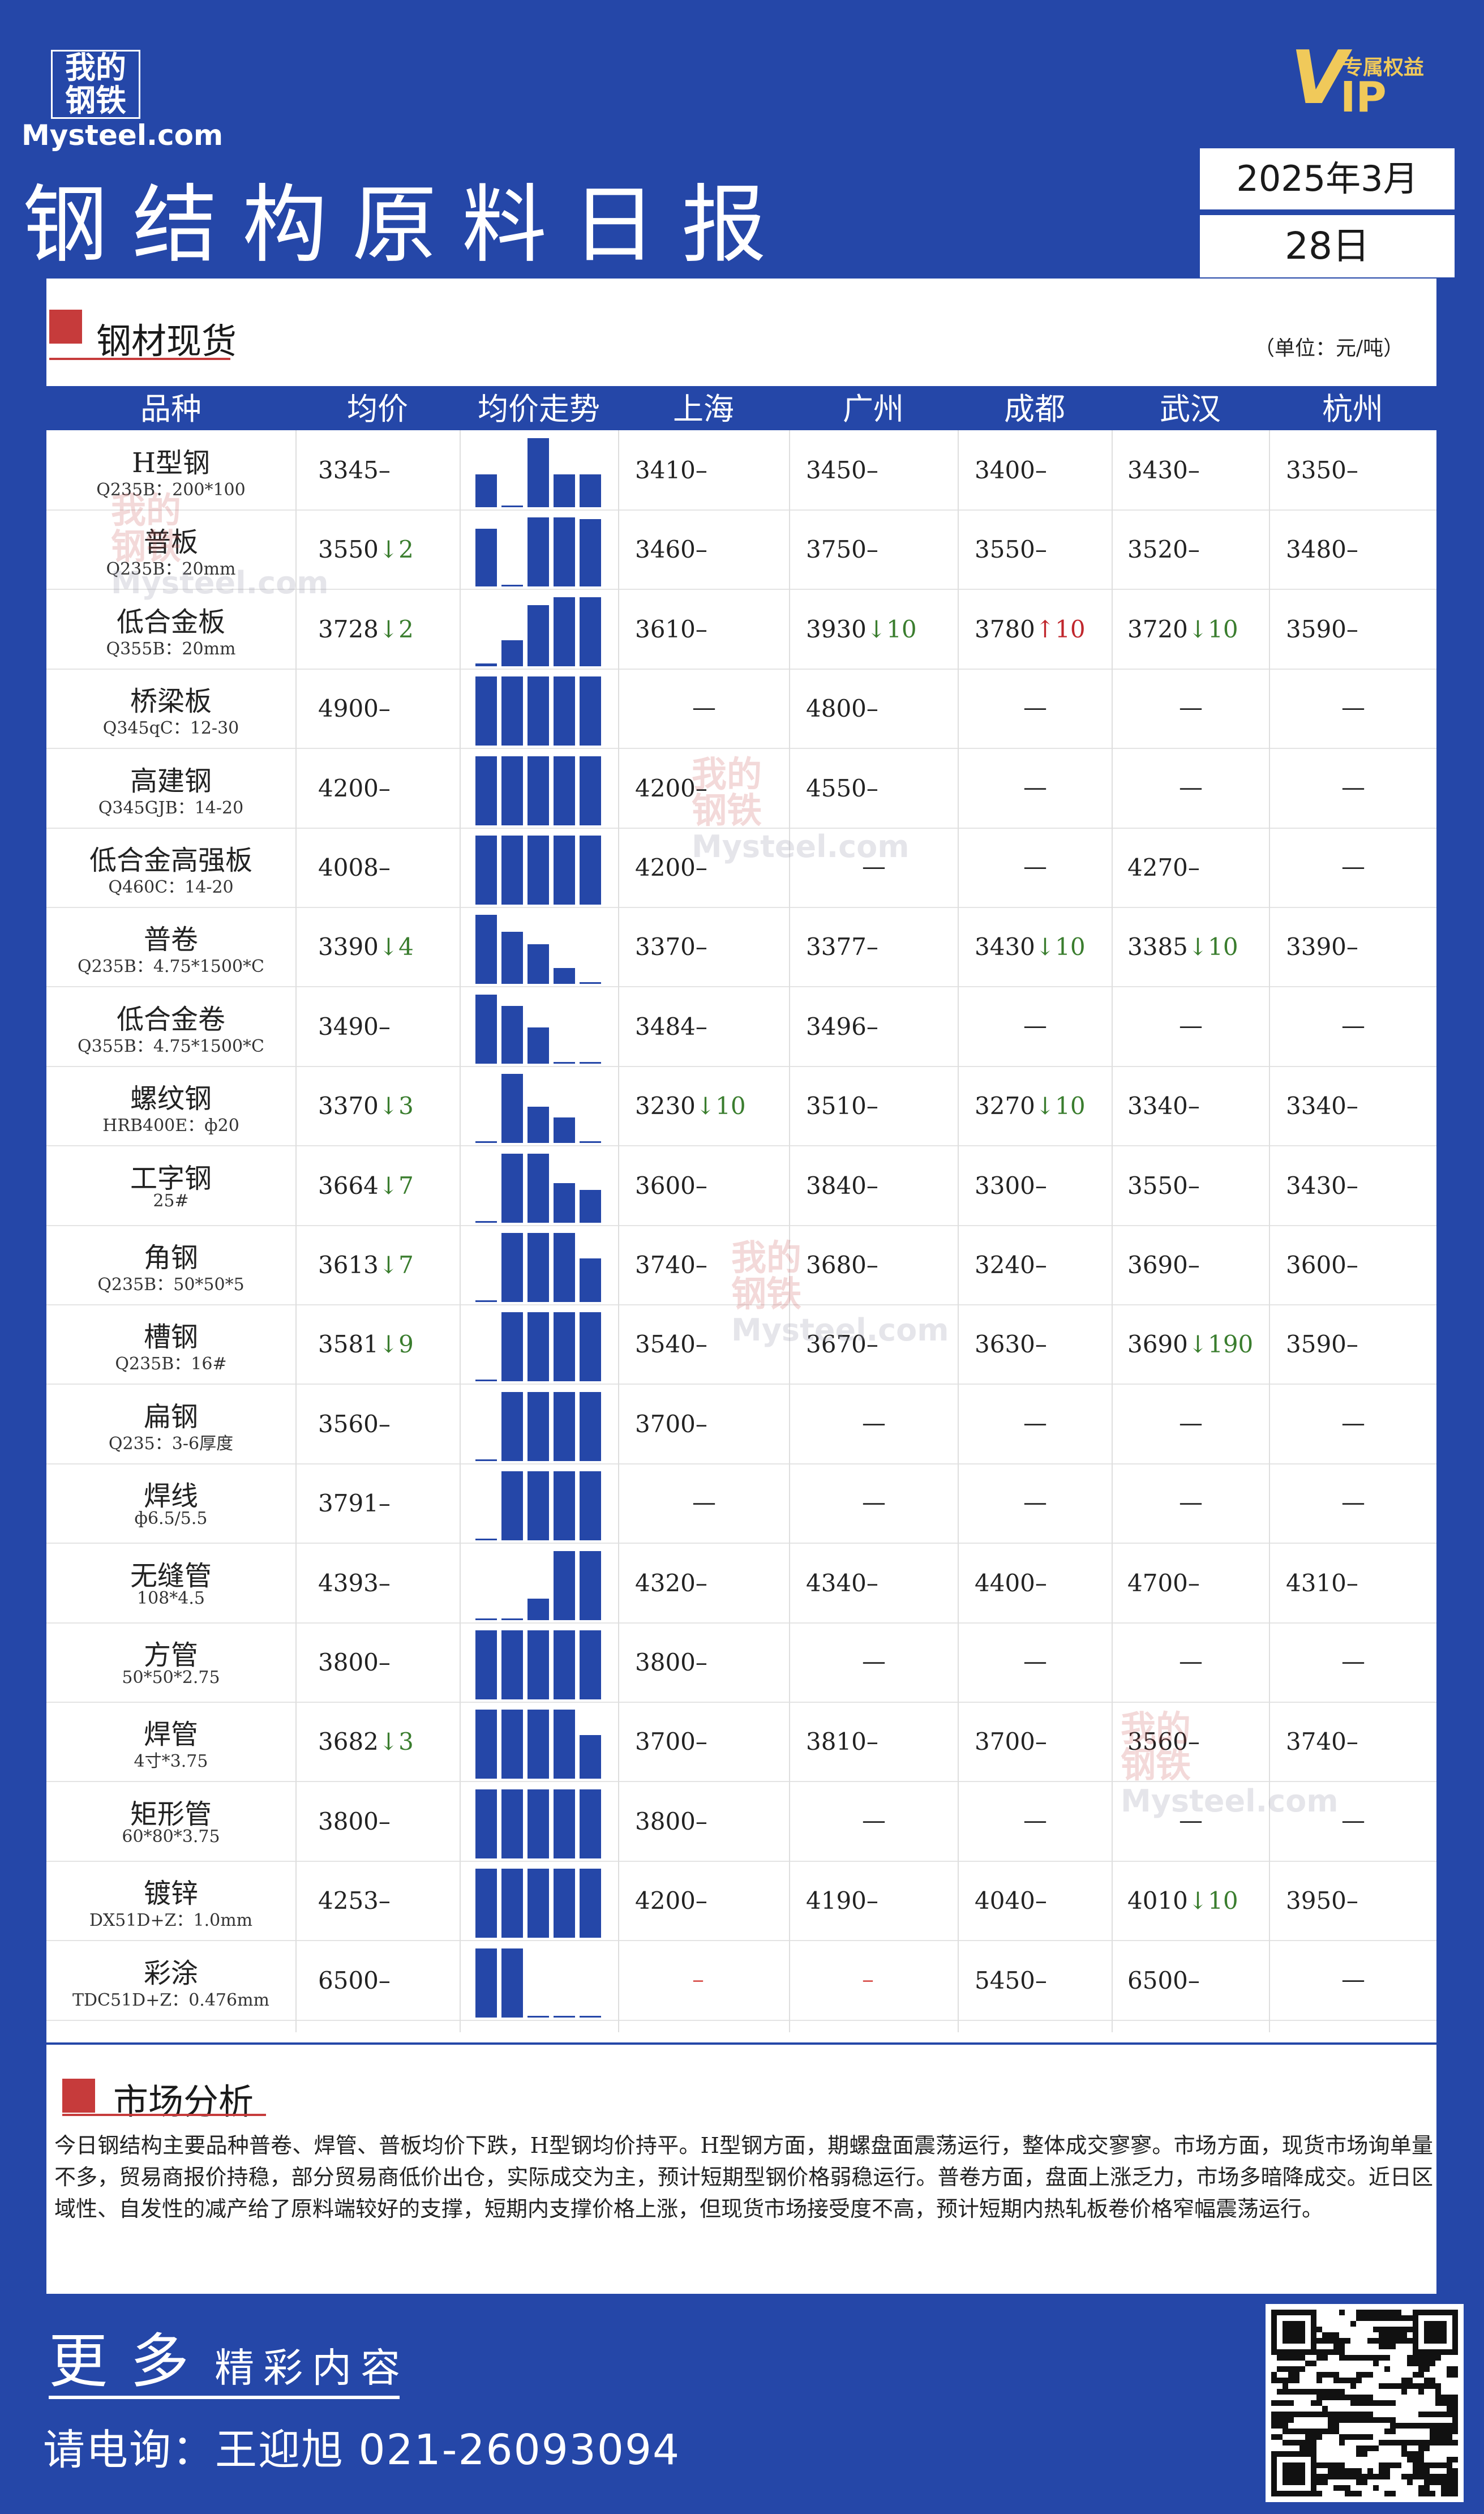 The height and width of the screenshot is (2514, 1484). Describe the element at coordinates (1011, 1186) in the screenshot. I see `city-price: 3300–` at that location.